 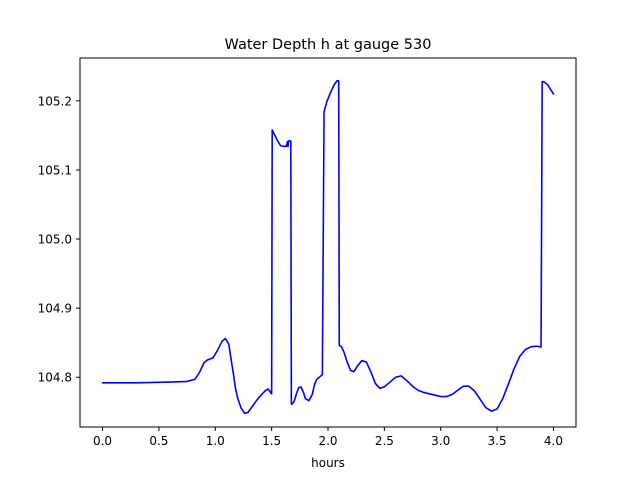 What do you see at coordinates (55, 378) in the screenshot?
I see `y-tick-label: 104.8` at bounding box center [55, 378].